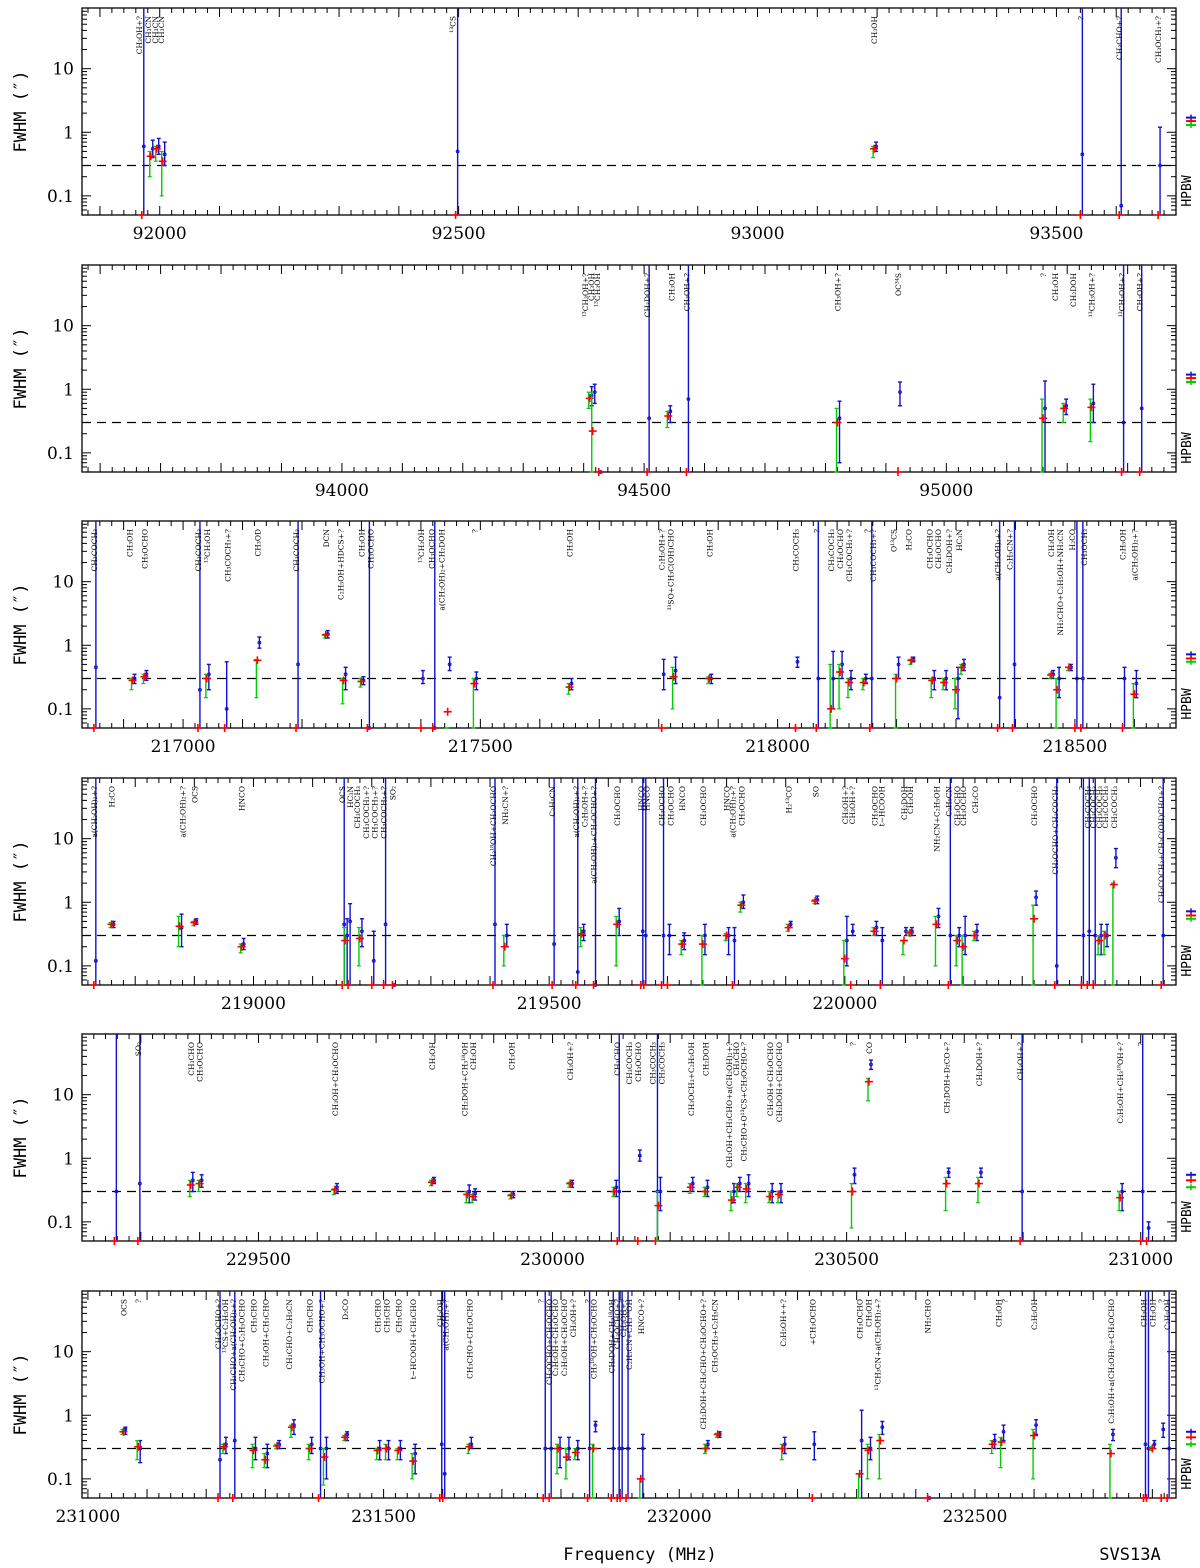 The width and height of the screenshot is (1200, 1568). Describe the element at coordinates (815, 791) in the screenshot. I see `line-label: SO` at that location.